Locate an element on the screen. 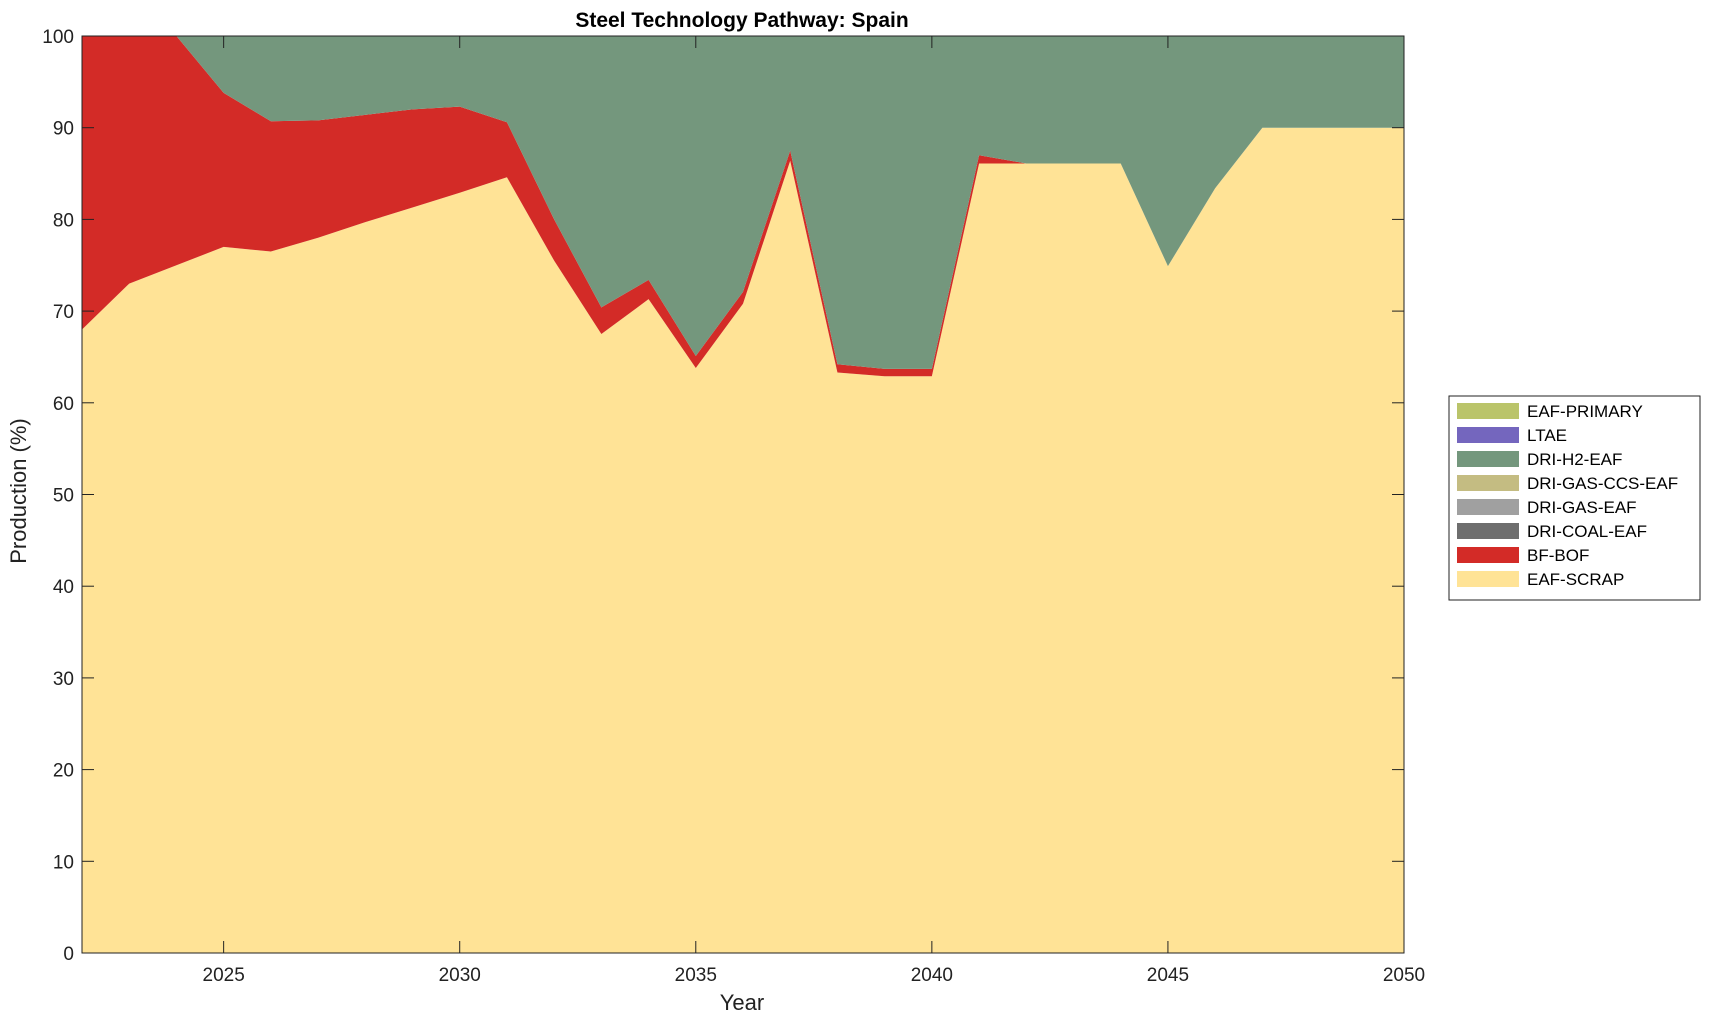  y-axis-label: Production (%) is located at coordinates (18, 491).